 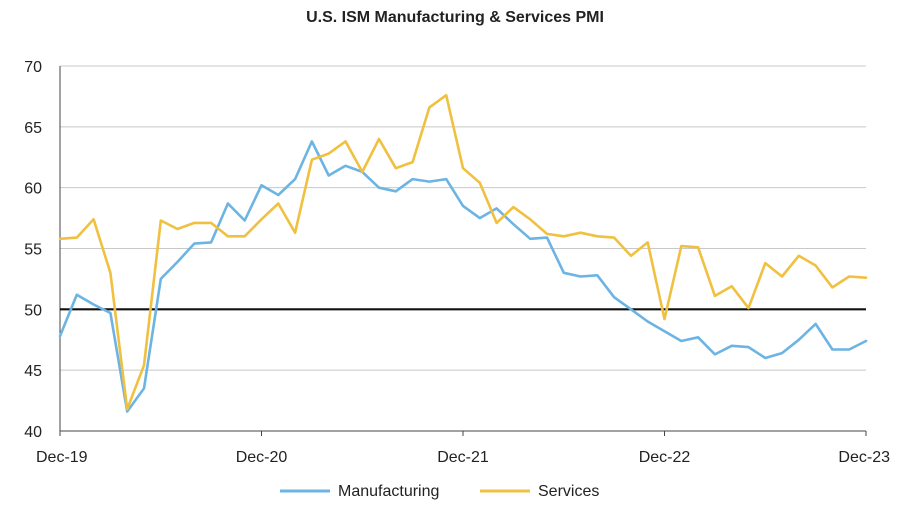 I want to click on y-tick-label: 60, so click(x=33, y=189).